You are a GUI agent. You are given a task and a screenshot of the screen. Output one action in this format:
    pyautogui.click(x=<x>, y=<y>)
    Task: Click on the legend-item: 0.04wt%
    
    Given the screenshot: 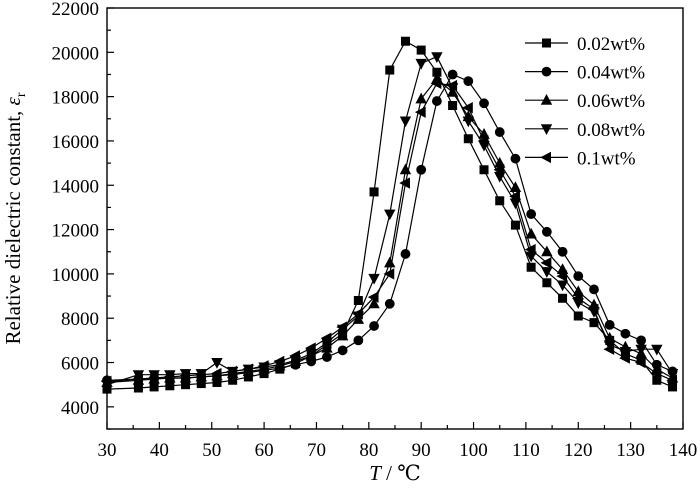 What is the action you would take?
    pyautogui.click(x=585, y=73)
    